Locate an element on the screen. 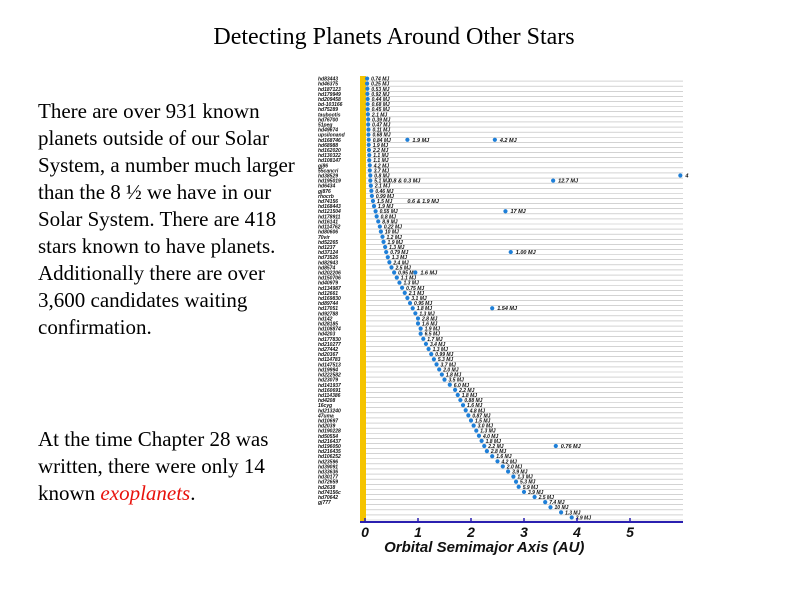 This screenshot has width=800, height=600. star-name: hd89744 is located at coordinates (328, 304).